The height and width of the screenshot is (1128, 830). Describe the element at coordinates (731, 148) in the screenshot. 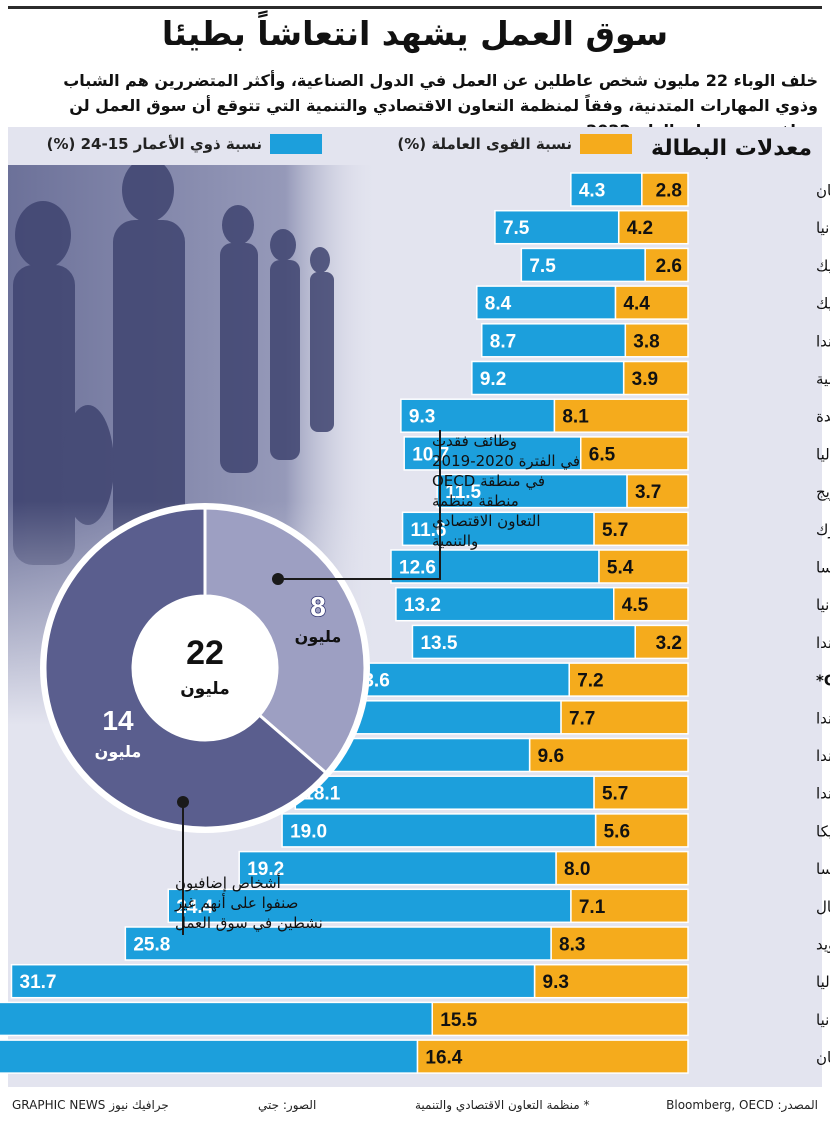

I see `bar-chart-title: معدلات البطالة` at that location.